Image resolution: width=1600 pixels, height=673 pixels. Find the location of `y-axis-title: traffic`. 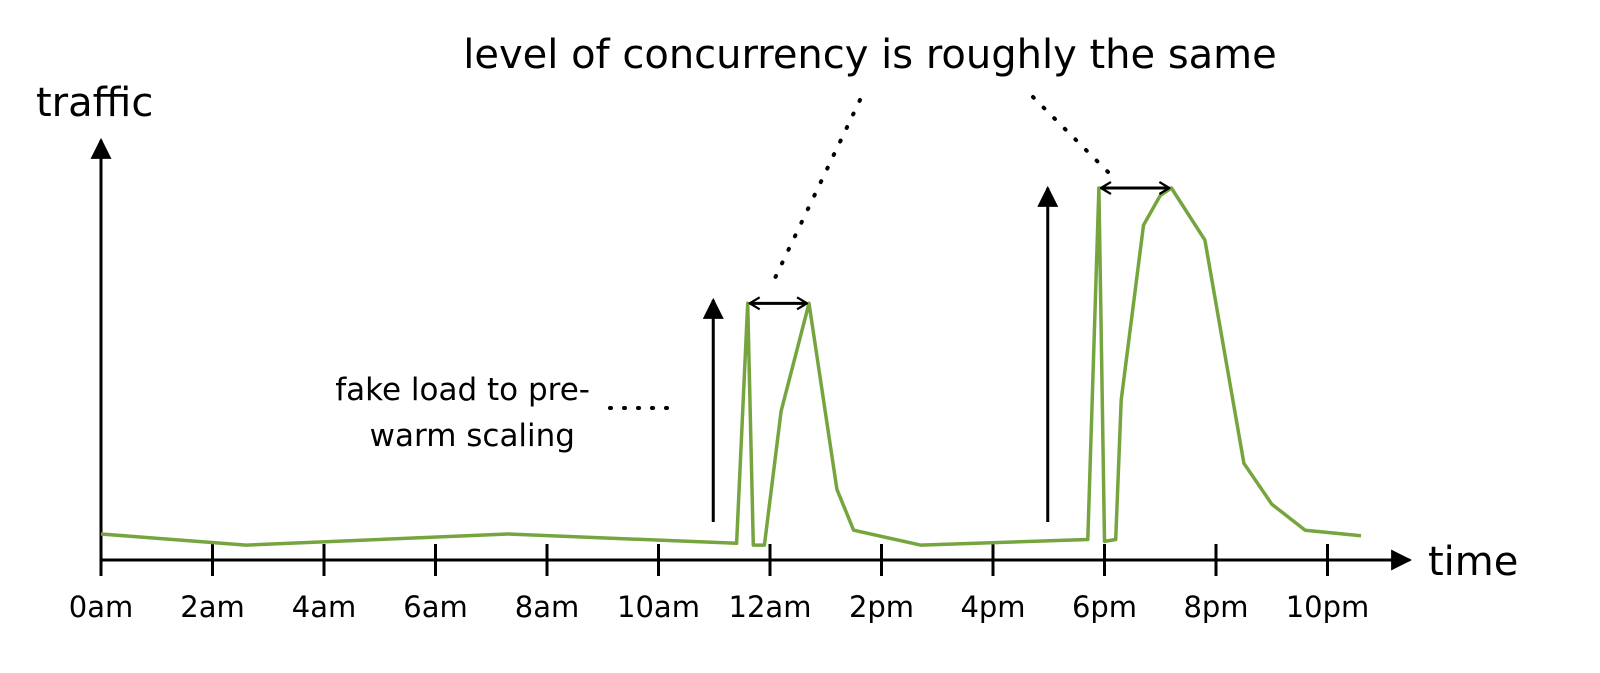

y-axis-title: traffic is located at coordinates (94, 103).